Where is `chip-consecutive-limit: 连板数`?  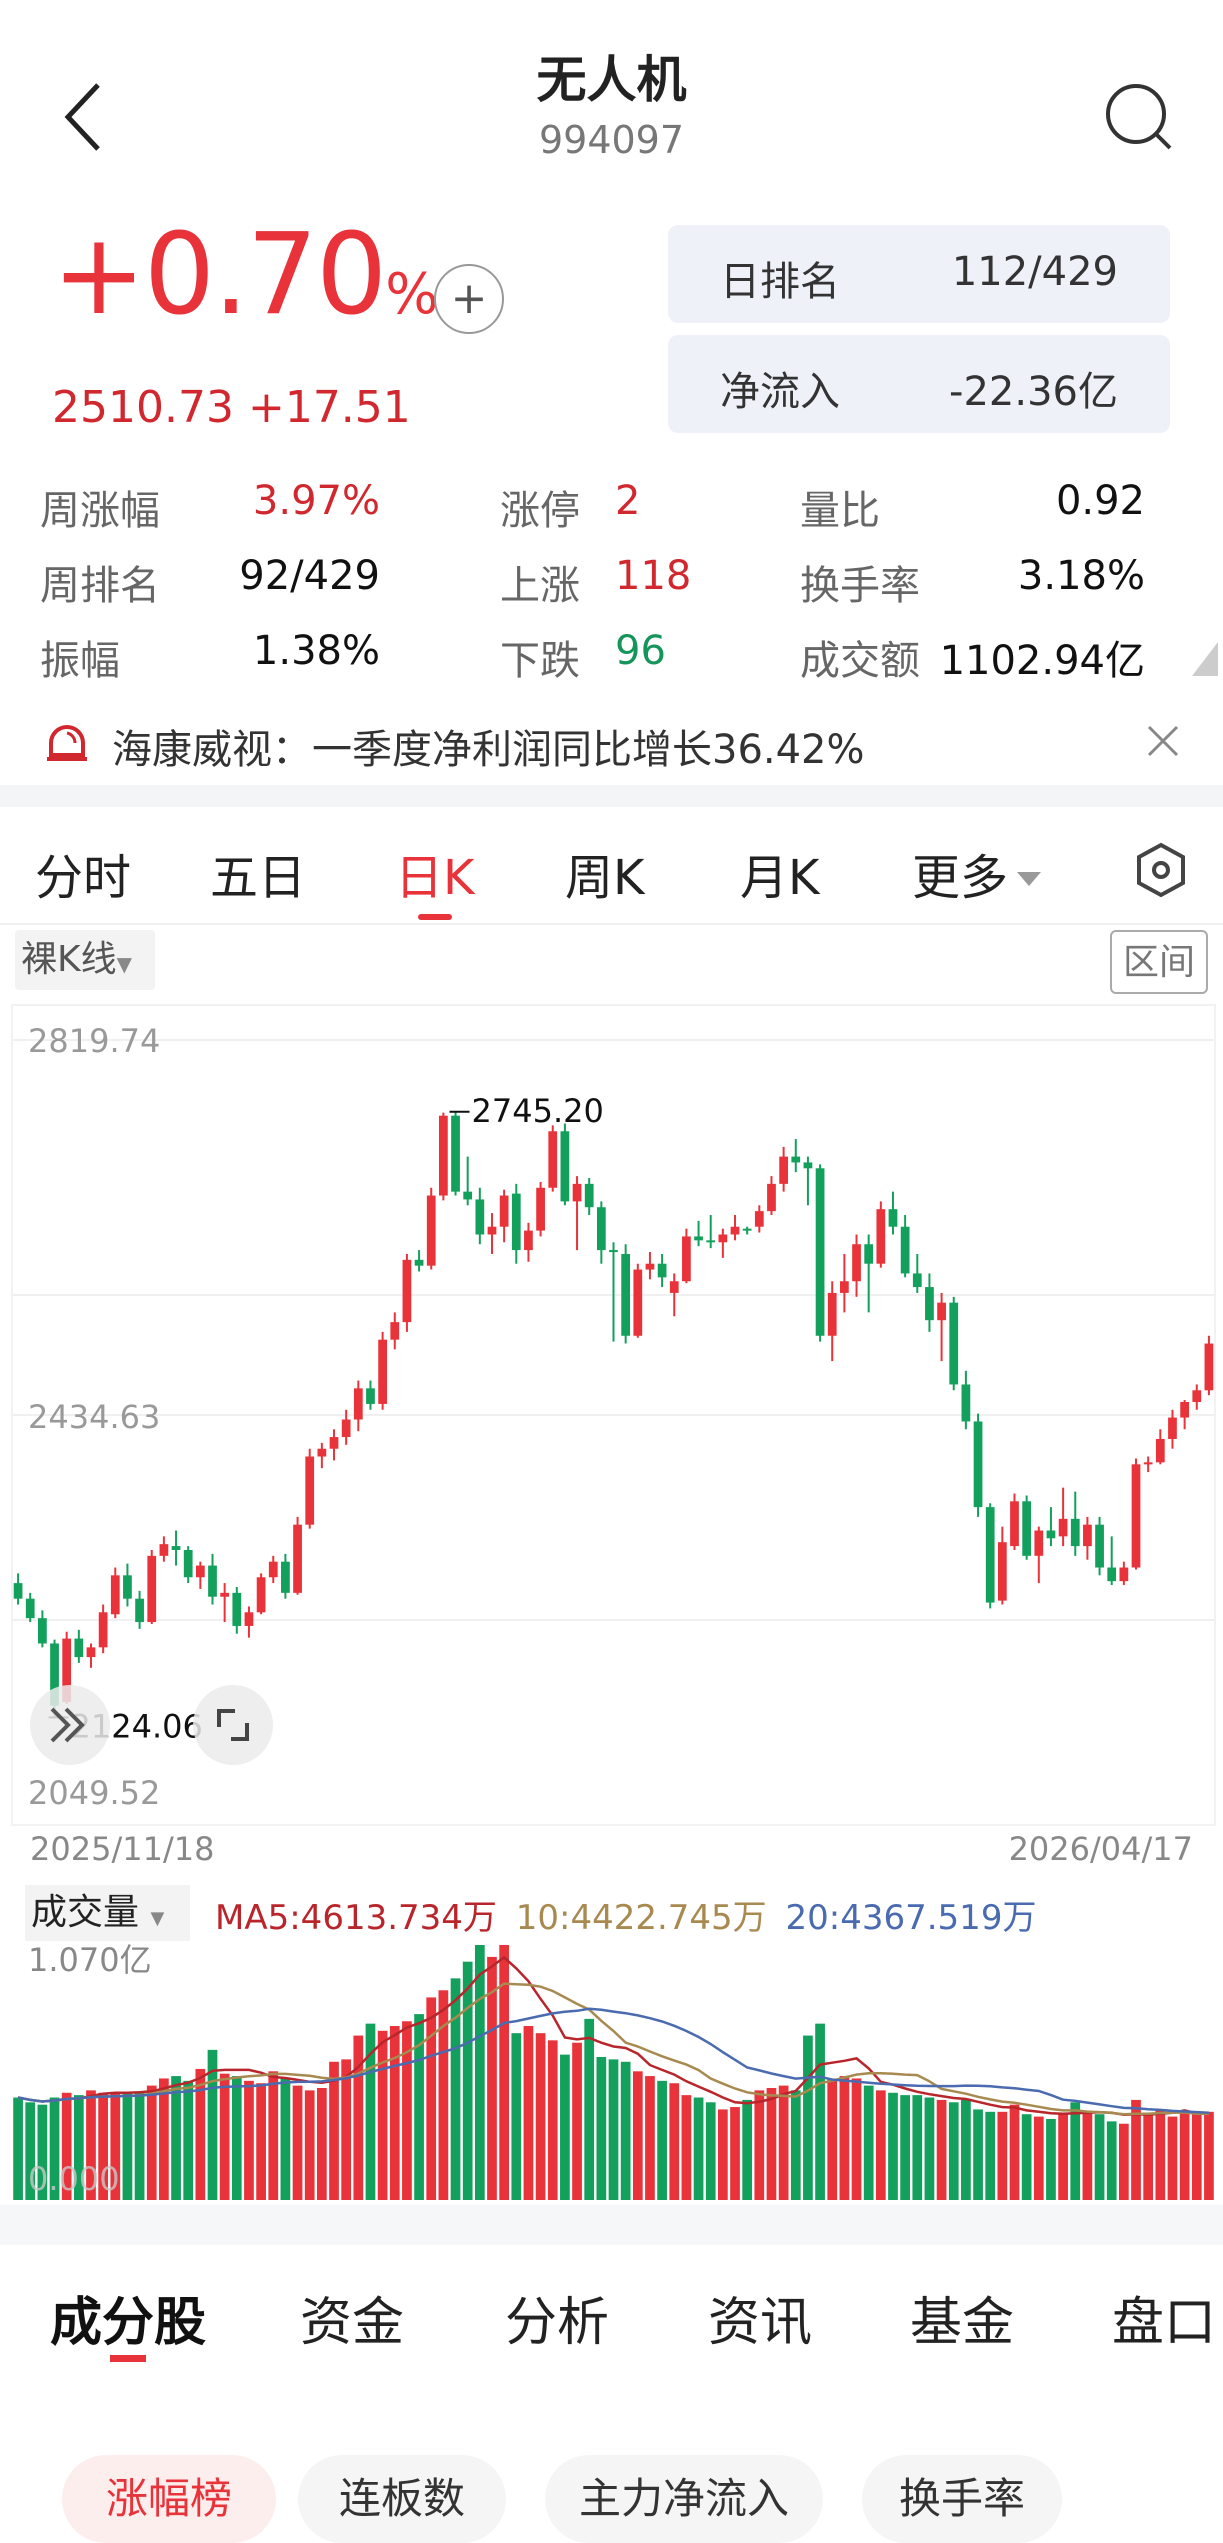 chip-consecutive-limit: 连板数 is located at coordinates (402, 2499).